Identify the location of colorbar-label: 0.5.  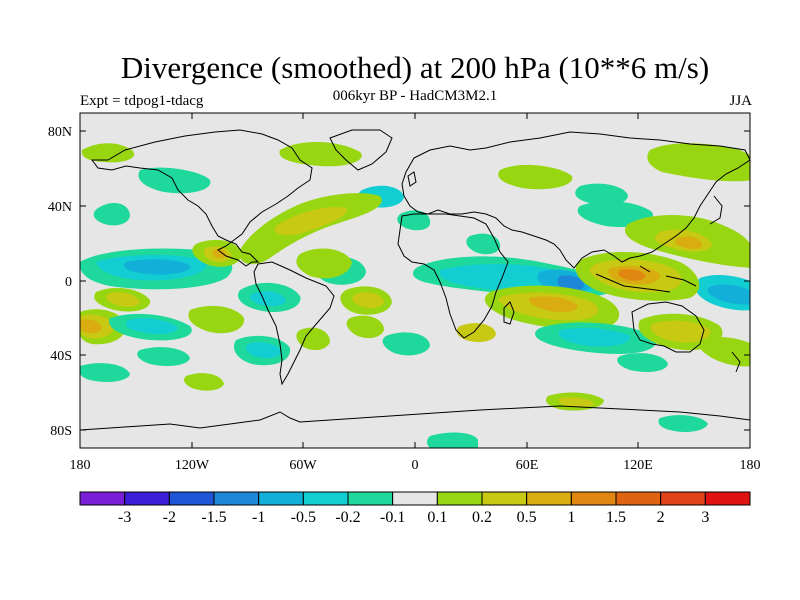
(527, 517).